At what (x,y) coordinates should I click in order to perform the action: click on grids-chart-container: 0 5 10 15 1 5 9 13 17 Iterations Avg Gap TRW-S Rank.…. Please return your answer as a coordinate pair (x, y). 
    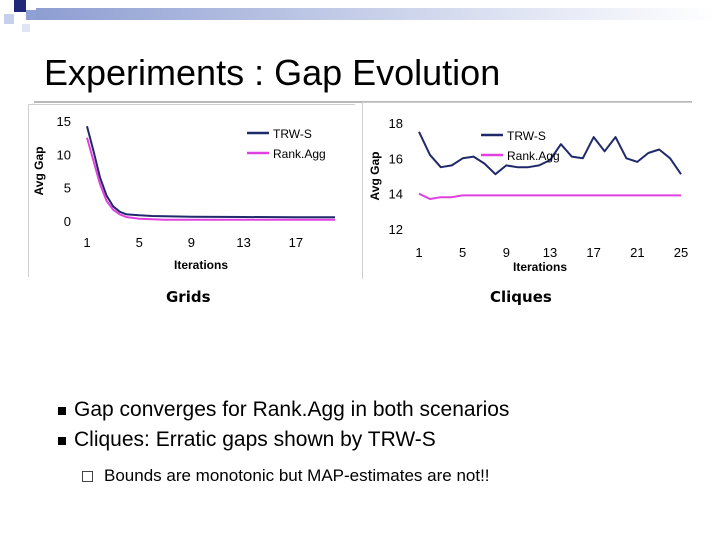
    Looking at the image, I should click on (191, 190).